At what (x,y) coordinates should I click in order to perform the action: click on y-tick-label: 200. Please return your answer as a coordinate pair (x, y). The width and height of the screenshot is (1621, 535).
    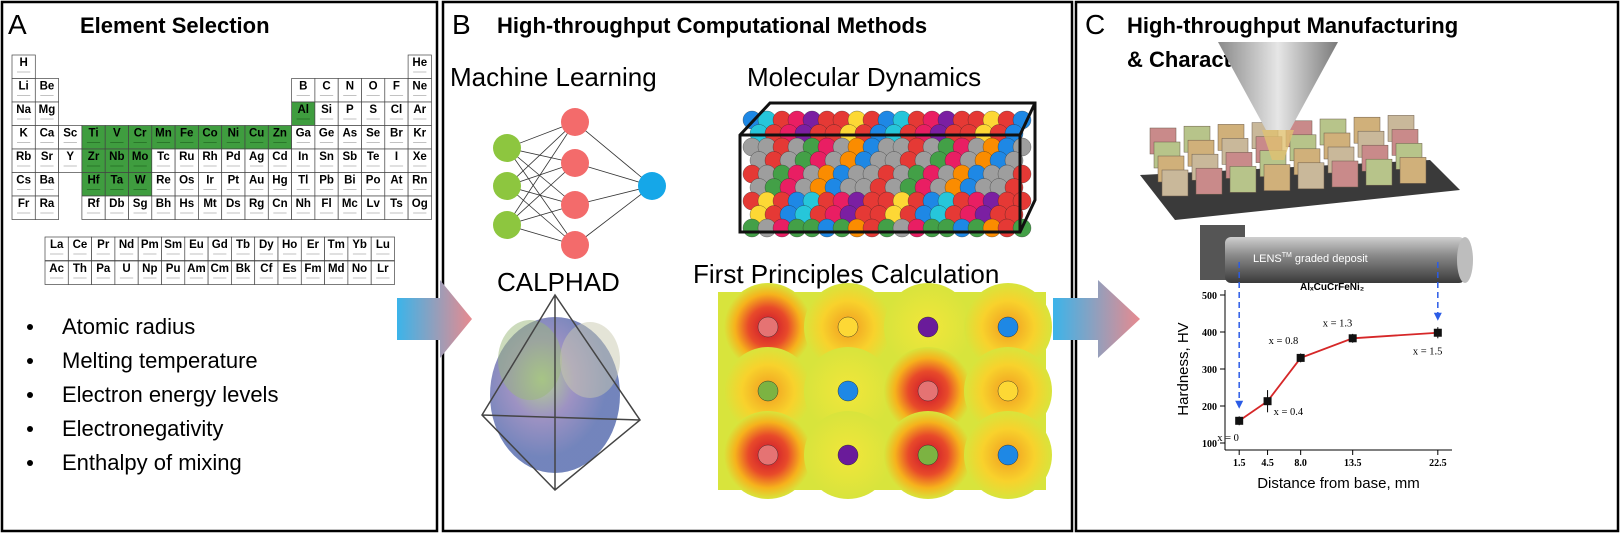
    Looking at the image, I should click on (1209, 407).